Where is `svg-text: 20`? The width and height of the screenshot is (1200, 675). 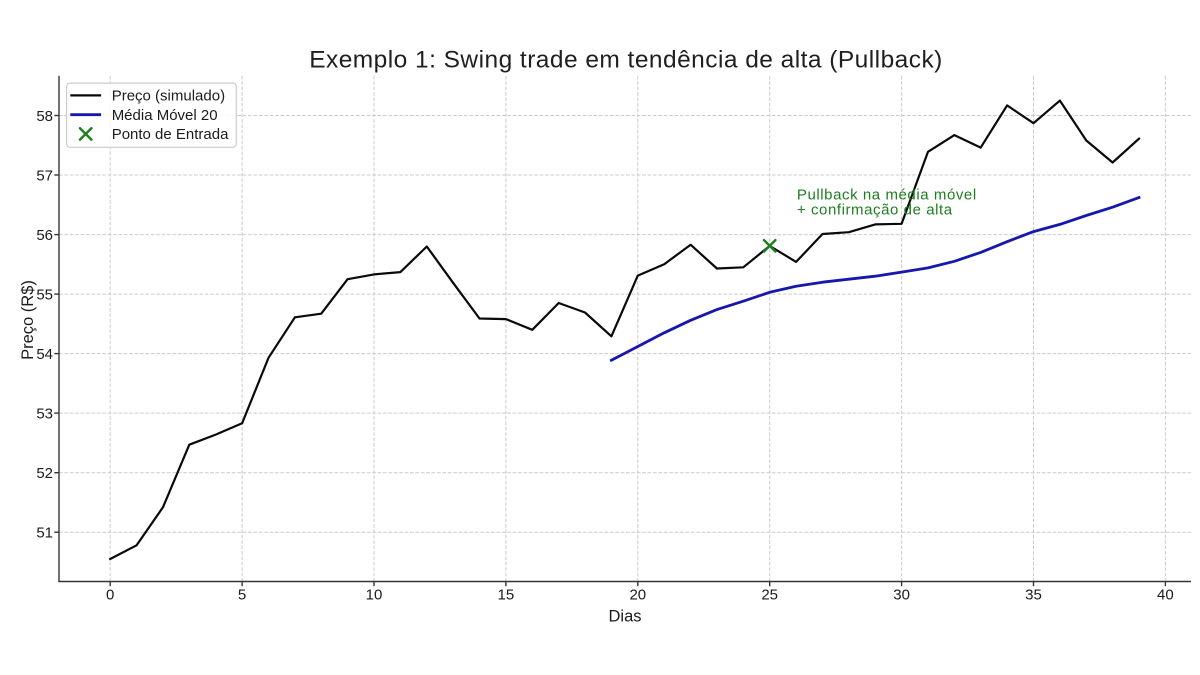
svg-text: 20 is located at coordinates (637, 595).